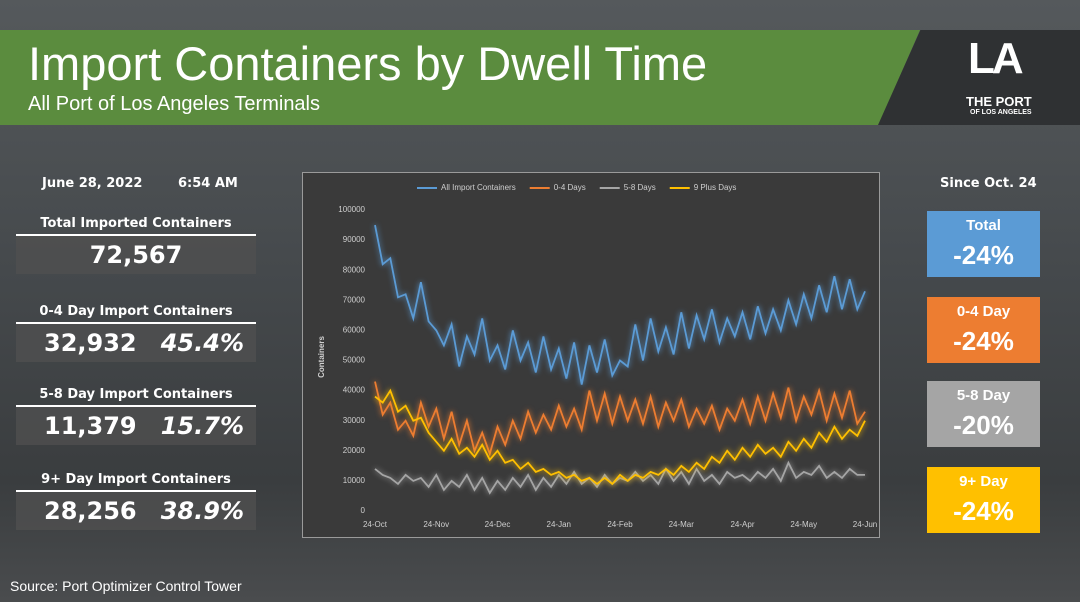 The height and width of the screenshot is (602, 1080). Describe the element at coordinates (354, 239) in the screenshot. I see `y-tick-label: 90000` at that location.